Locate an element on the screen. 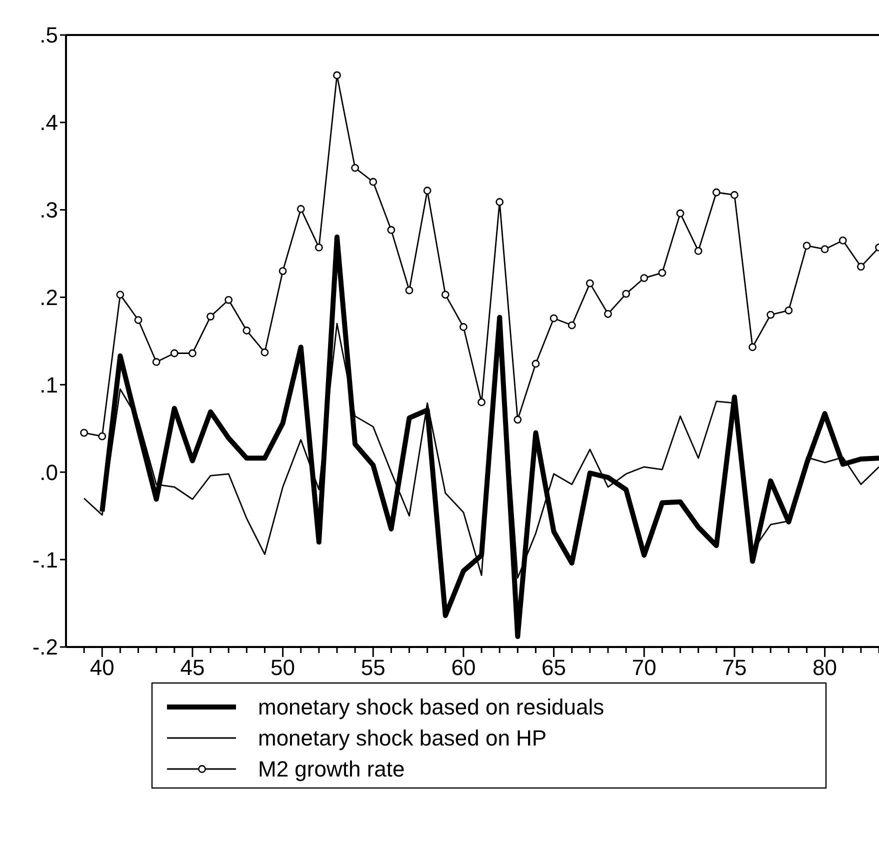  legend-label: monetary shock based on residuals is located at coordinates (431, 707).